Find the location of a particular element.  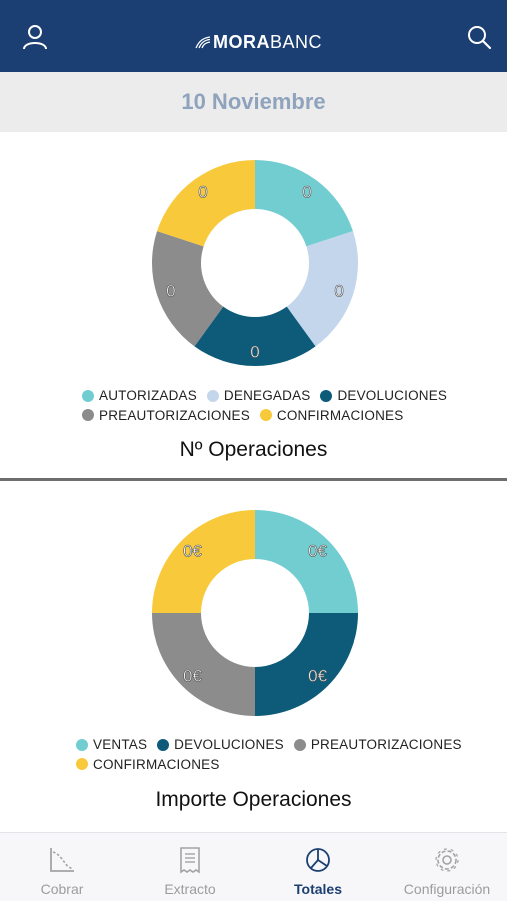

section-divider is located at coordinates (253, 479).